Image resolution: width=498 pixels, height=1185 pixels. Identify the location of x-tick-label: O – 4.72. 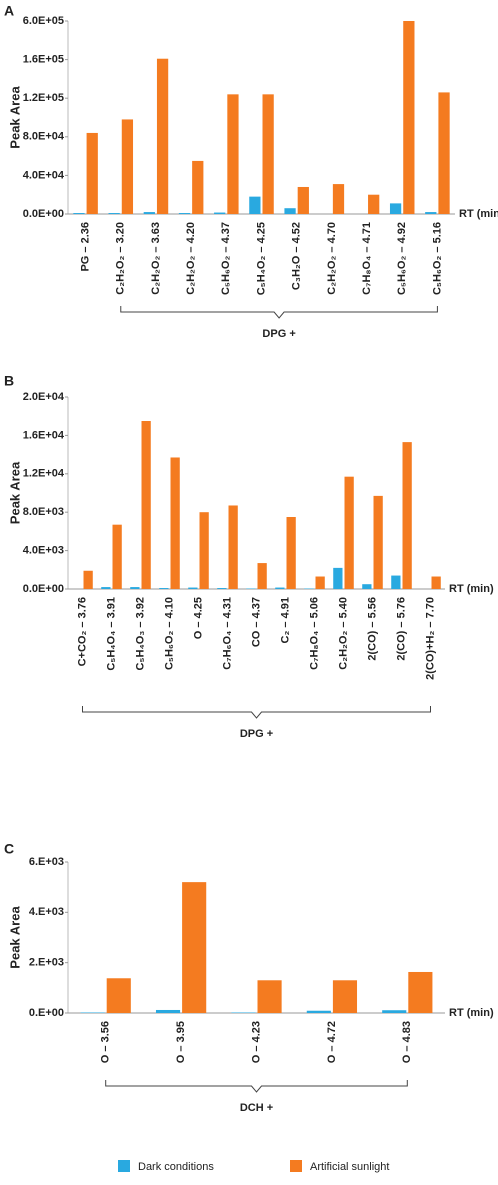
(332, 1042).